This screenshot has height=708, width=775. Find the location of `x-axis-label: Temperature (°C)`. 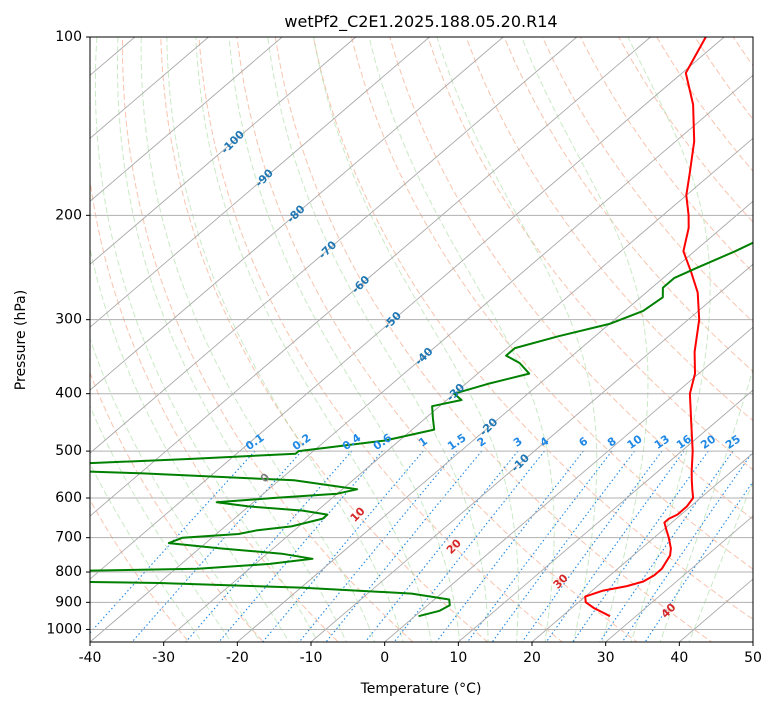

x-axis-label: Temperature (°C) is located at coordinates (421, 689).